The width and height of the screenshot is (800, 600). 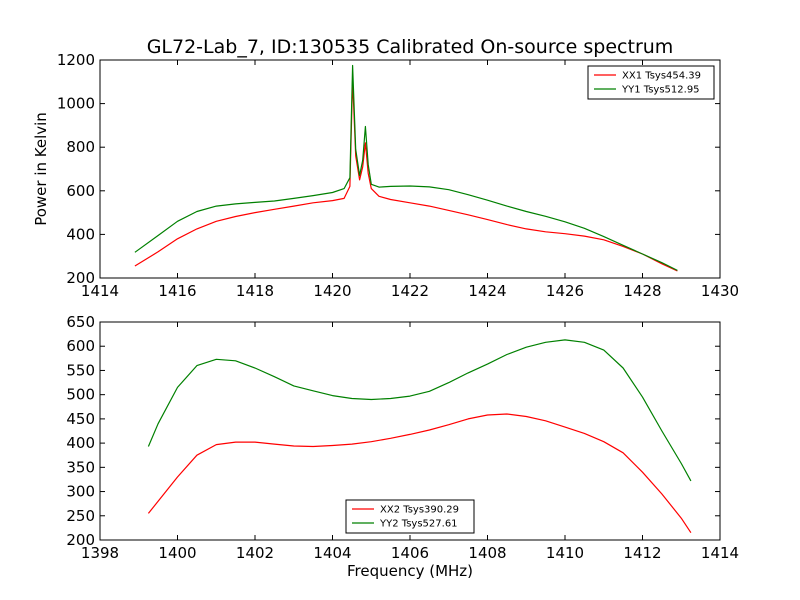 What do you see at coordinates (80, 467) in the screenshot?
I see `y-tick-label: 350` at bounding box center [80, 467].